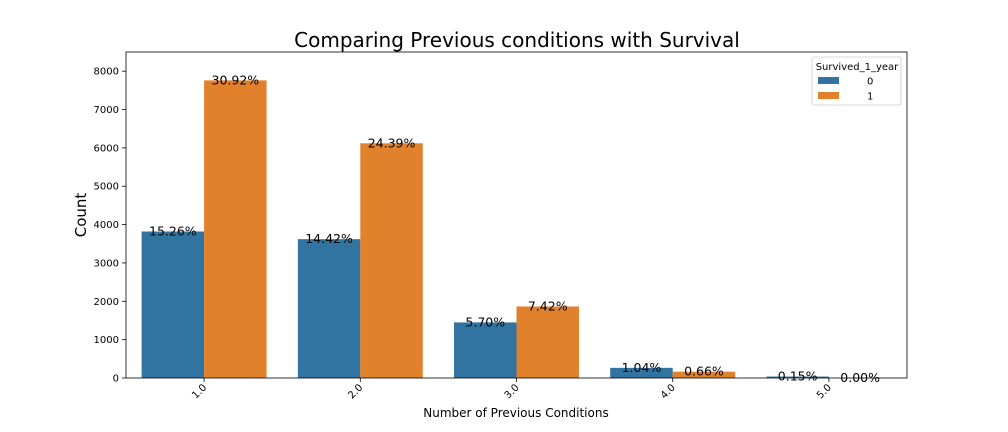 This screenshot has width=1008, height=432. What do you see at coordinates (845, 90) in the screenshot?
I see `legend-entries: 01` at bounding box center [845, 90].